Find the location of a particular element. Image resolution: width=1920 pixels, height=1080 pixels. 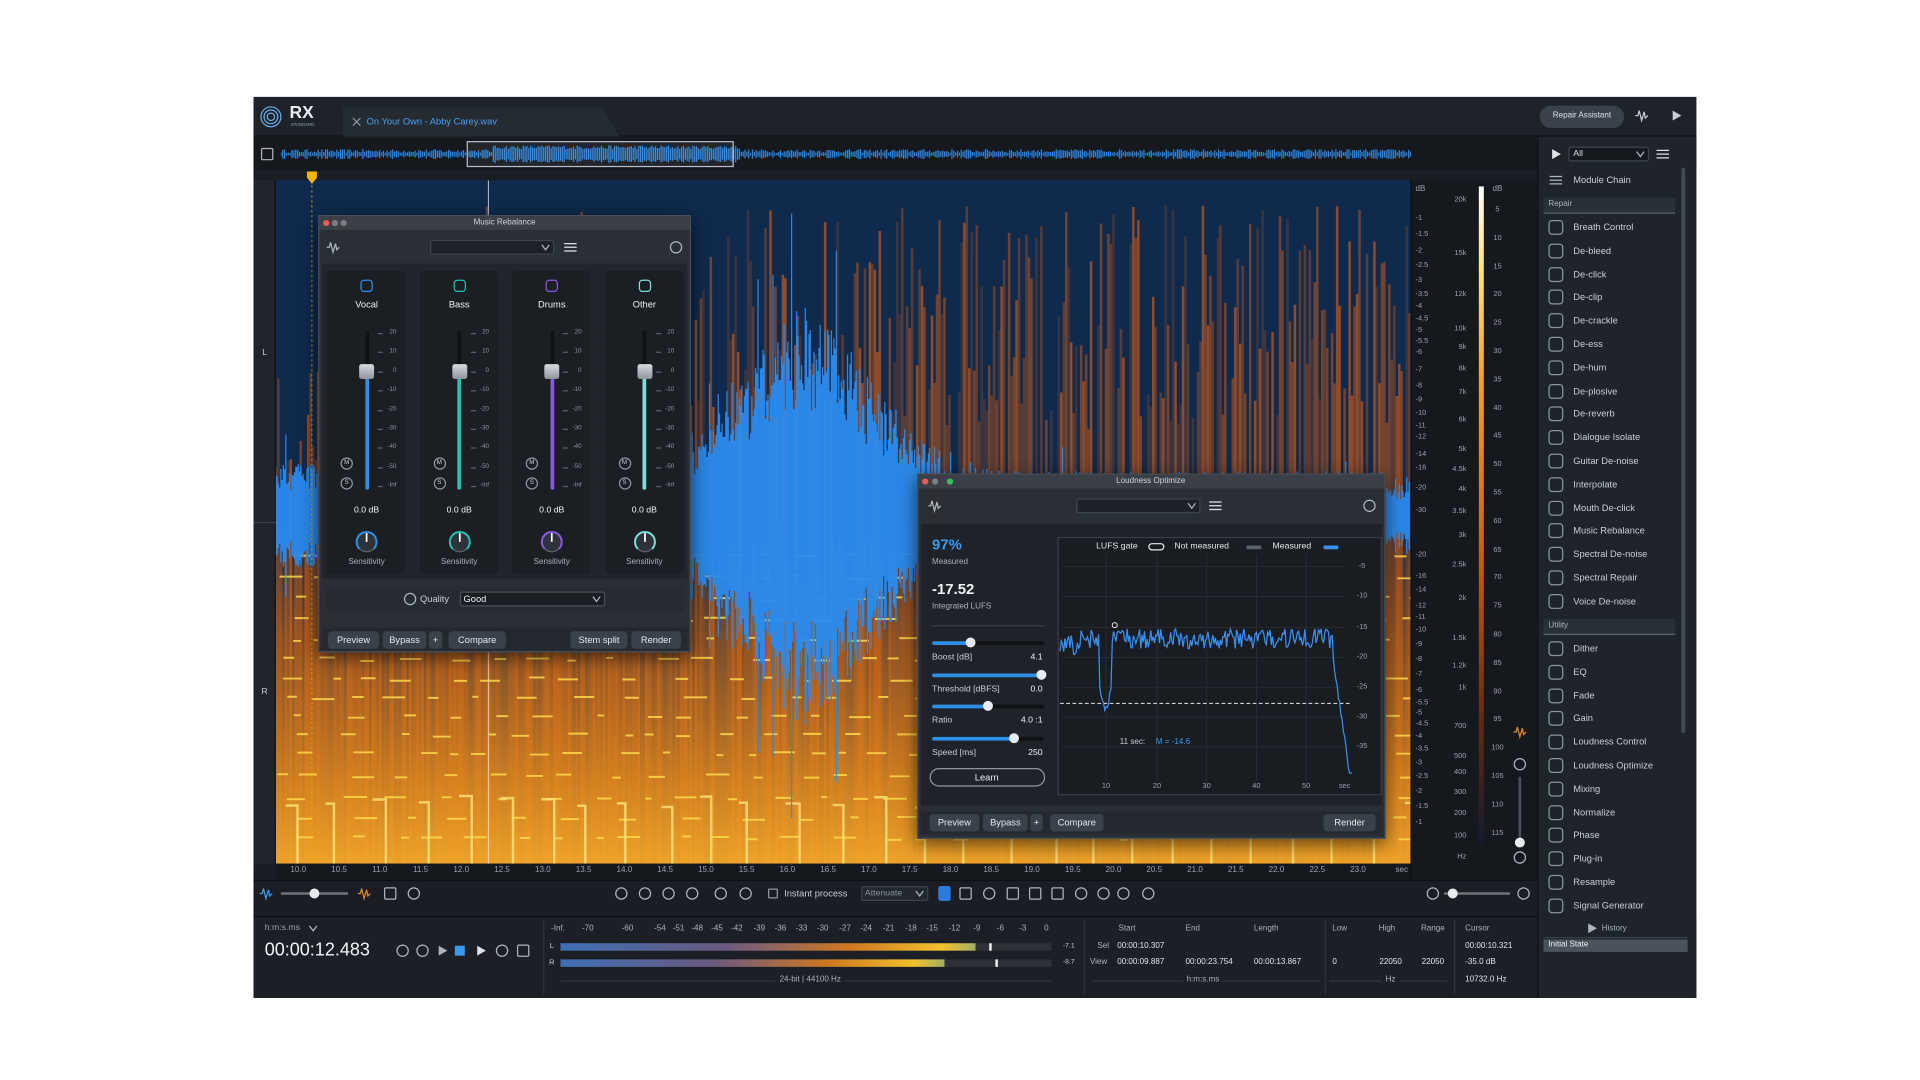

module-chain: Module Chain is located at coordinates (1602, 180).